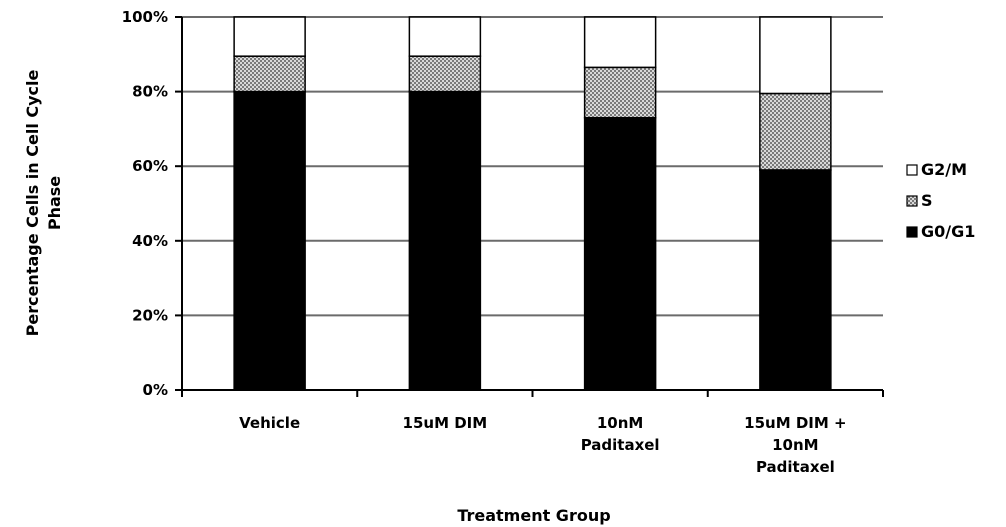 The height and width of the screenshot is (527, 1006). What do you see at coordinates (145, 203) in the screenshot?
I see `y-tick-labels: 0% 20% 40% 60% 80% 100%` at bounding box center [145, 203].